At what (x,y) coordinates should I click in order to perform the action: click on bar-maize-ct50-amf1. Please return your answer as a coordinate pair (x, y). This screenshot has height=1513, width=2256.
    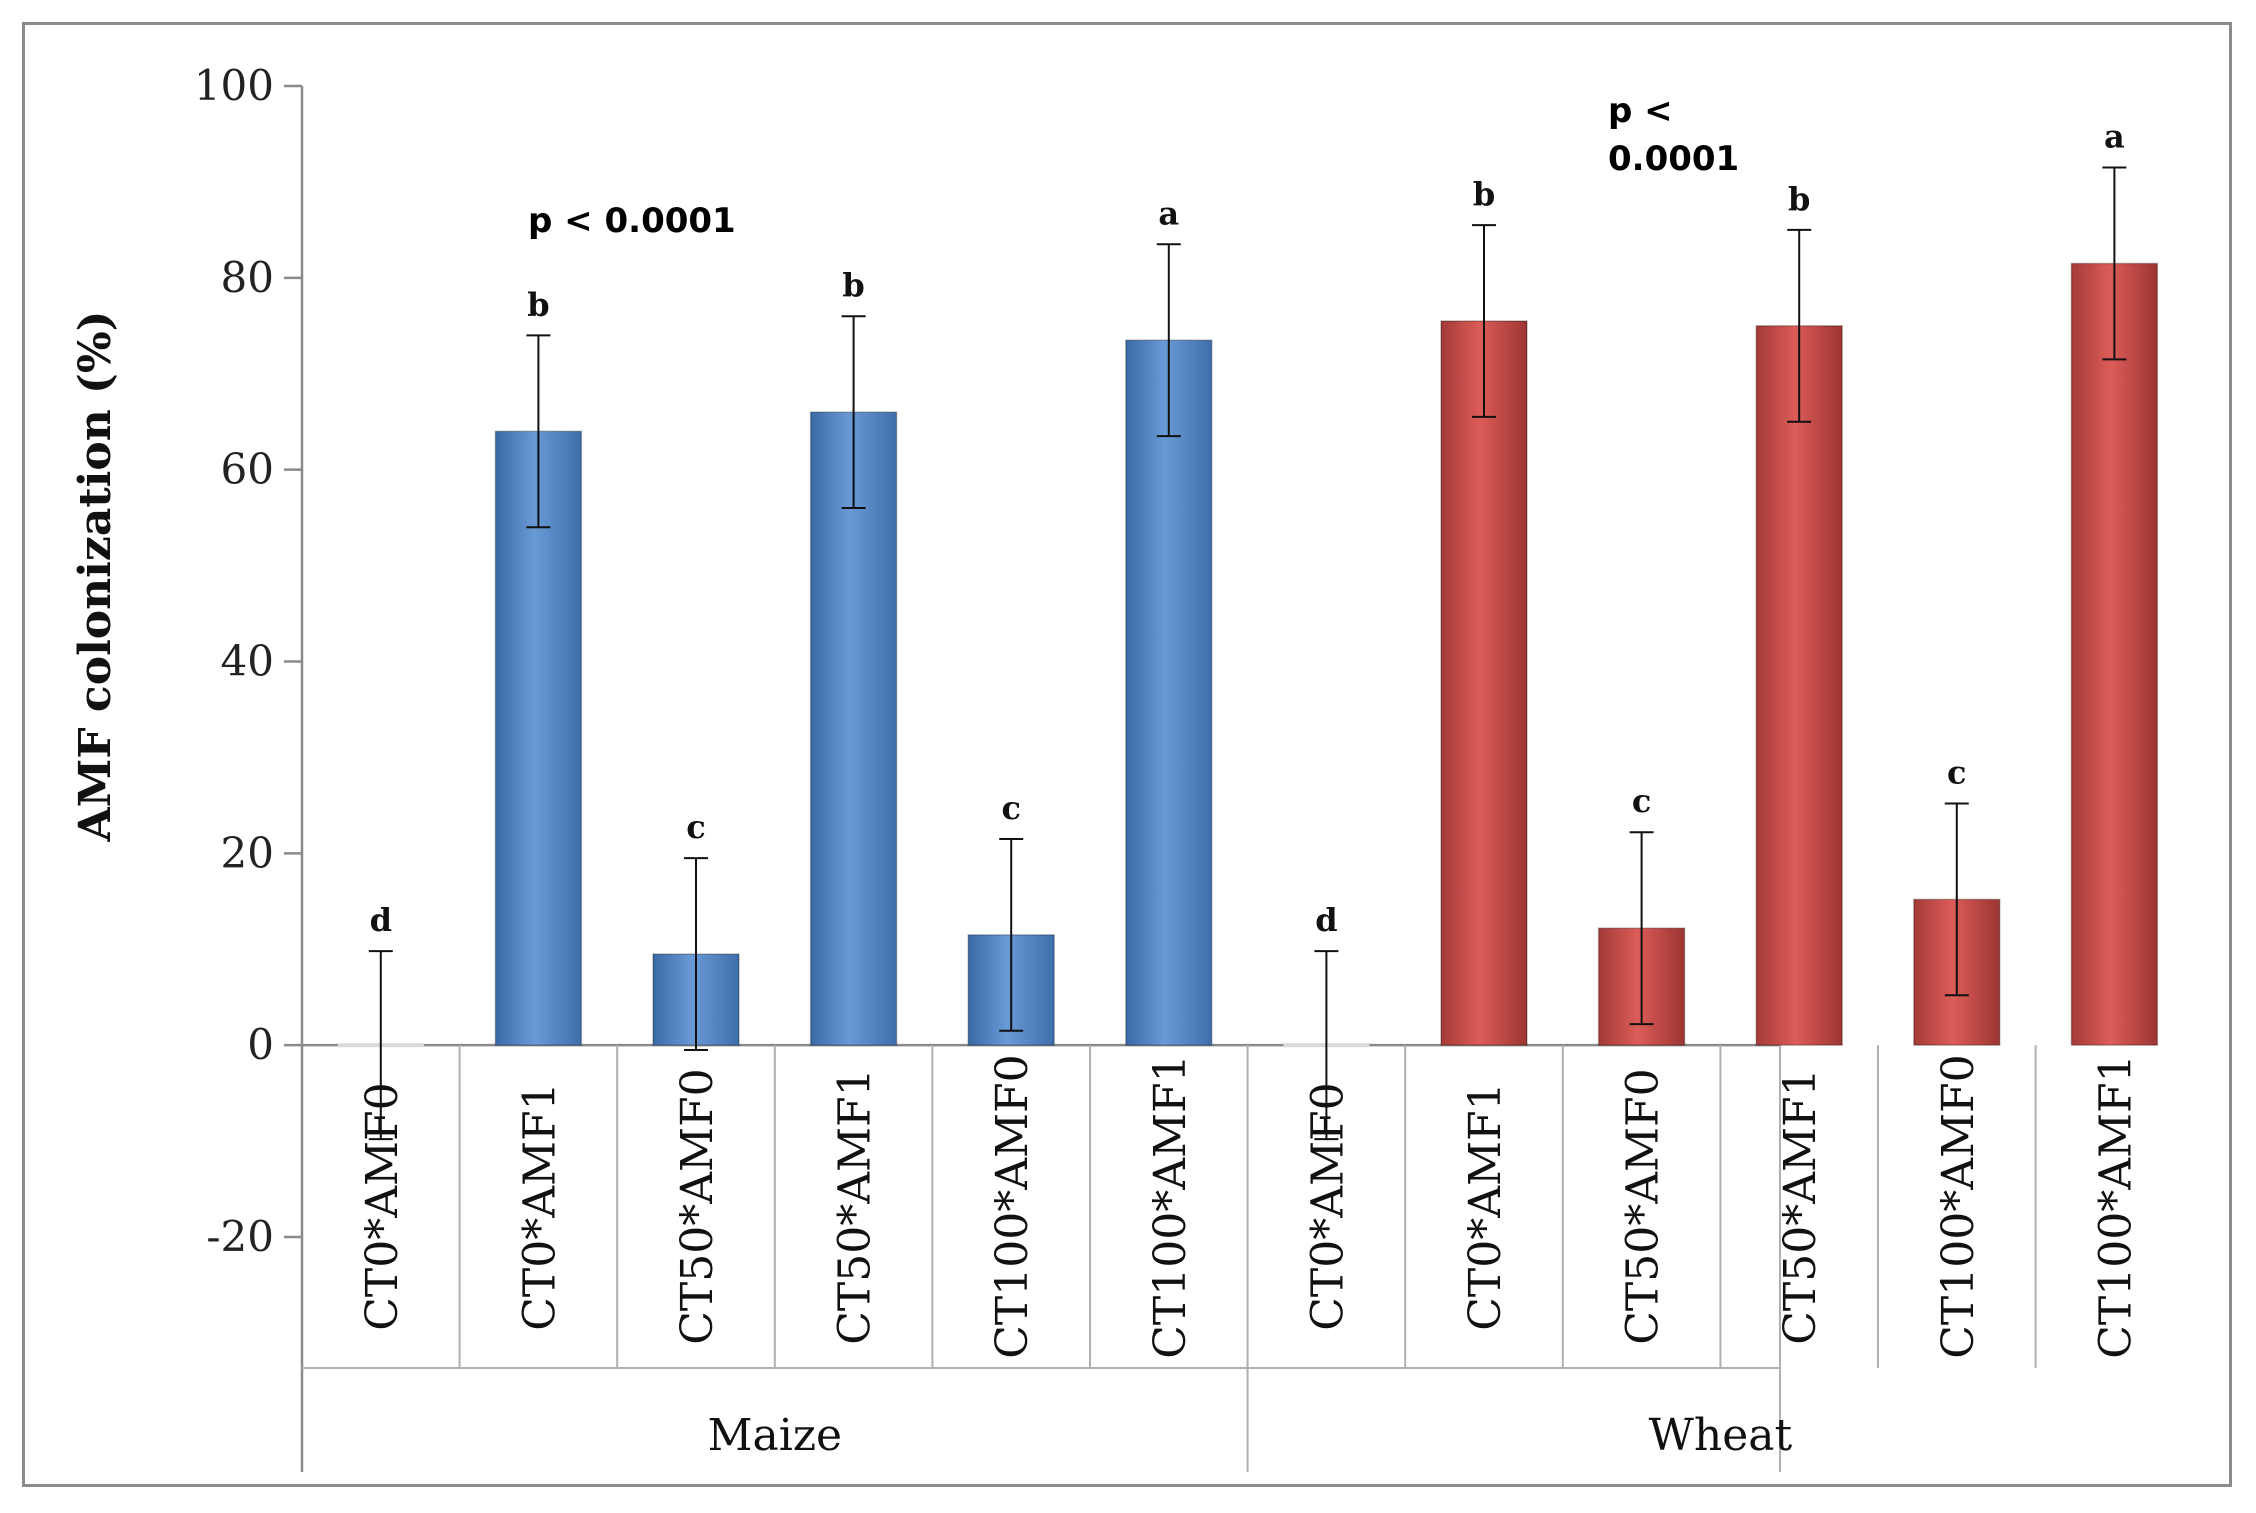
    Looking at the image, I should click on (853, 728).